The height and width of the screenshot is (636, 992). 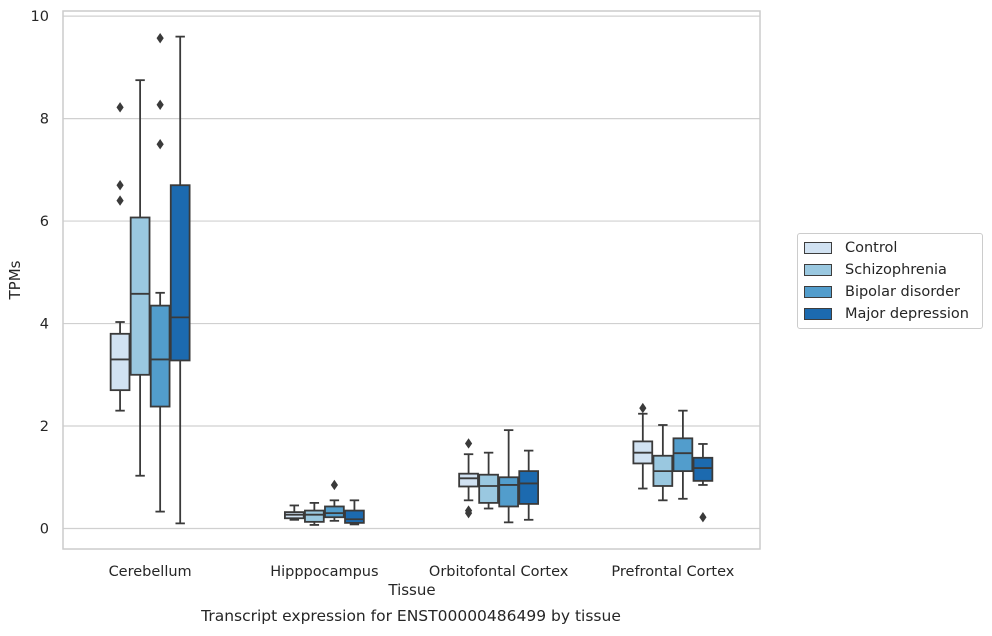 I want to click on y-tick-label: 10, so click(x=40, y=17).